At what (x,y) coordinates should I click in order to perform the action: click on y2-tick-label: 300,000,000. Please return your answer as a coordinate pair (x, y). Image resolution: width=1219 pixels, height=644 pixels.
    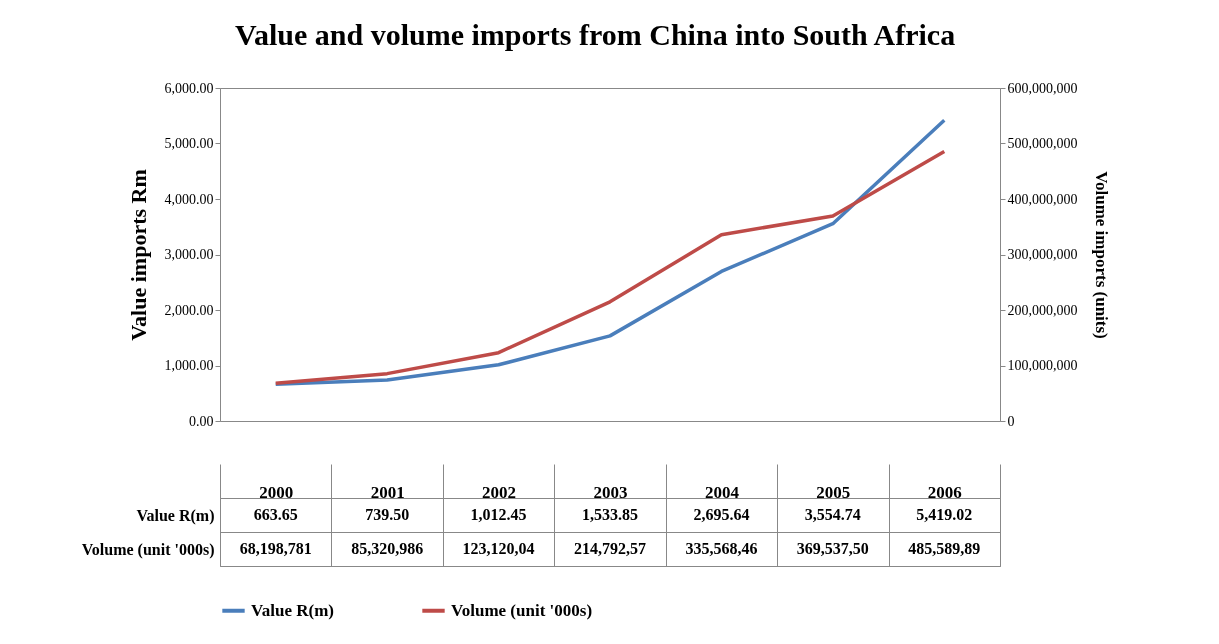
    Looking at the image, I should click on (1042, 254).